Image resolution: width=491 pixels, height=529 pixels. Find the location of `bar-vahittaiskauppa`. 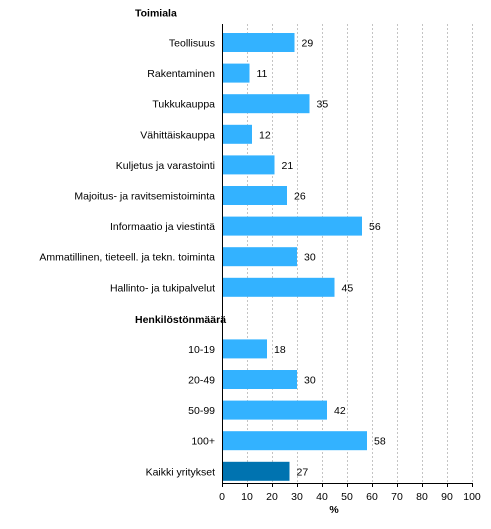

bar-vahittaiskauppa is located at coordinates (237, 134).